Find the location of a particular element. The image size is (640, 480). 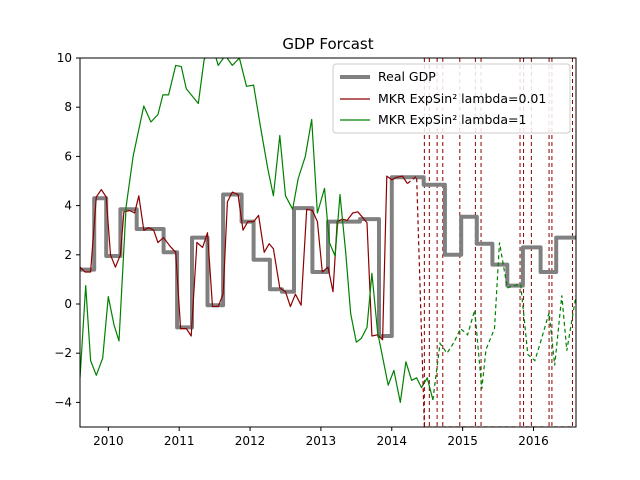

chart-title: GDP Forcast is located at coordinates (327, 44).